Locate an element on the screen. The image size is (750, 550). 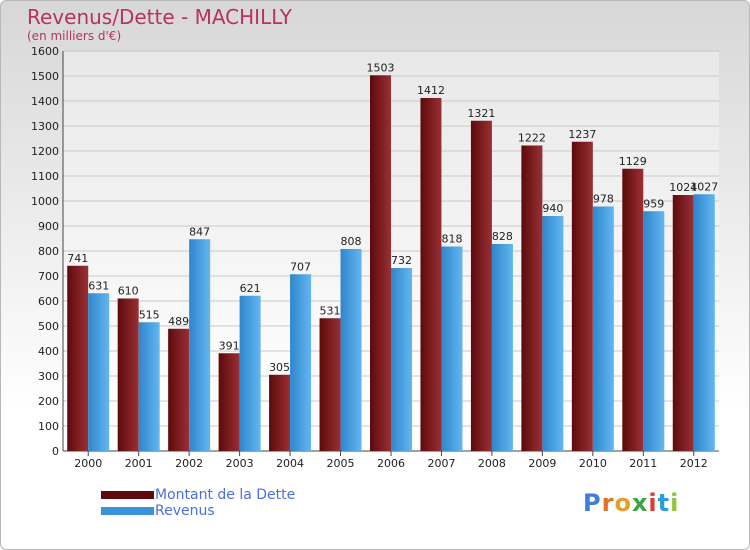
logo-letter: r is located at coordinates (608, 503).